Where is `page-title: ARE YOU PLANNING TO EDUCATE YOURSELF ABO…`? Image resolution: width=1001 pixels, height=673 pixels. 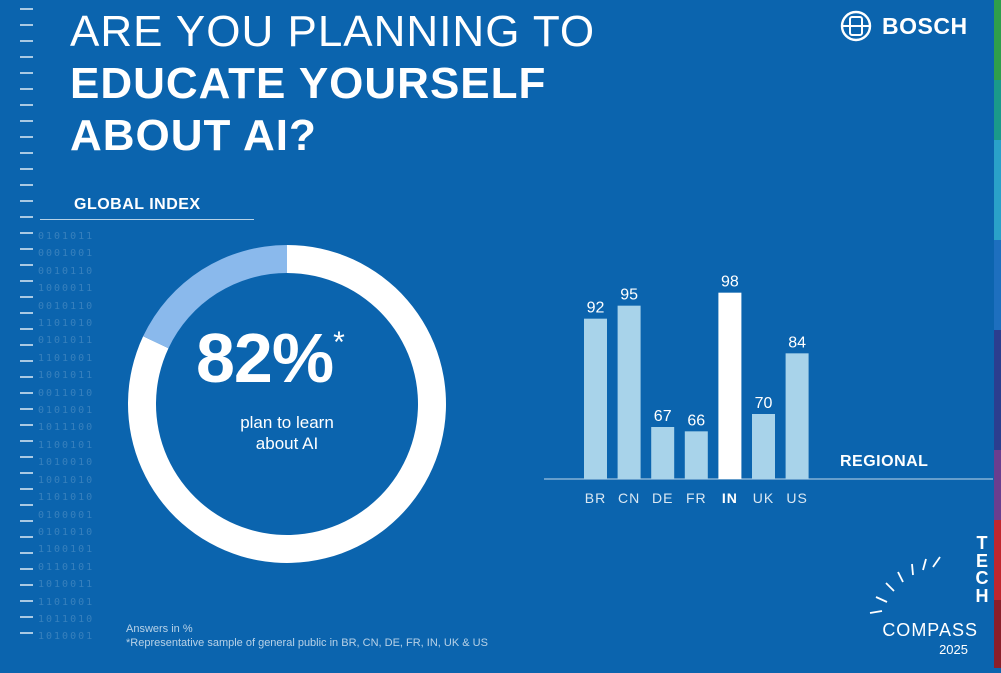
page-title: ARE YOU PLANNING TO EDUCATE YOURSELF ABO… is located at coordinates (332, 84).